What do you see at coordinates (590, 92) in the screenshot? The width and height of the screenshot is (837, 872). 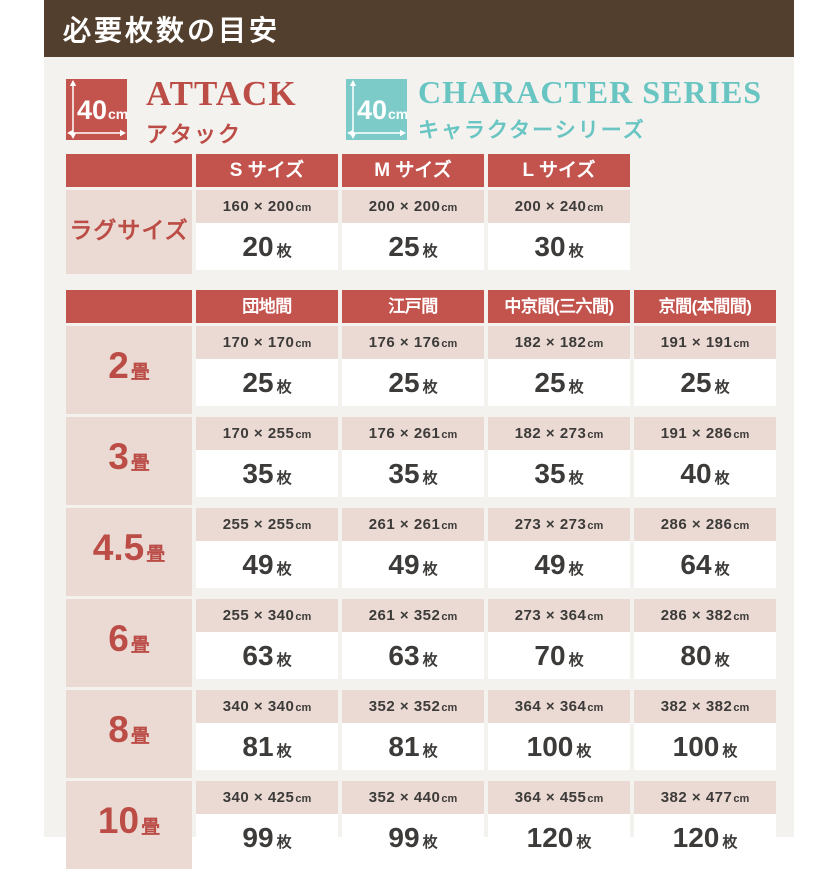 I see `character-name-en: CHARACTER SERIES` at bounding box center [590, 92].